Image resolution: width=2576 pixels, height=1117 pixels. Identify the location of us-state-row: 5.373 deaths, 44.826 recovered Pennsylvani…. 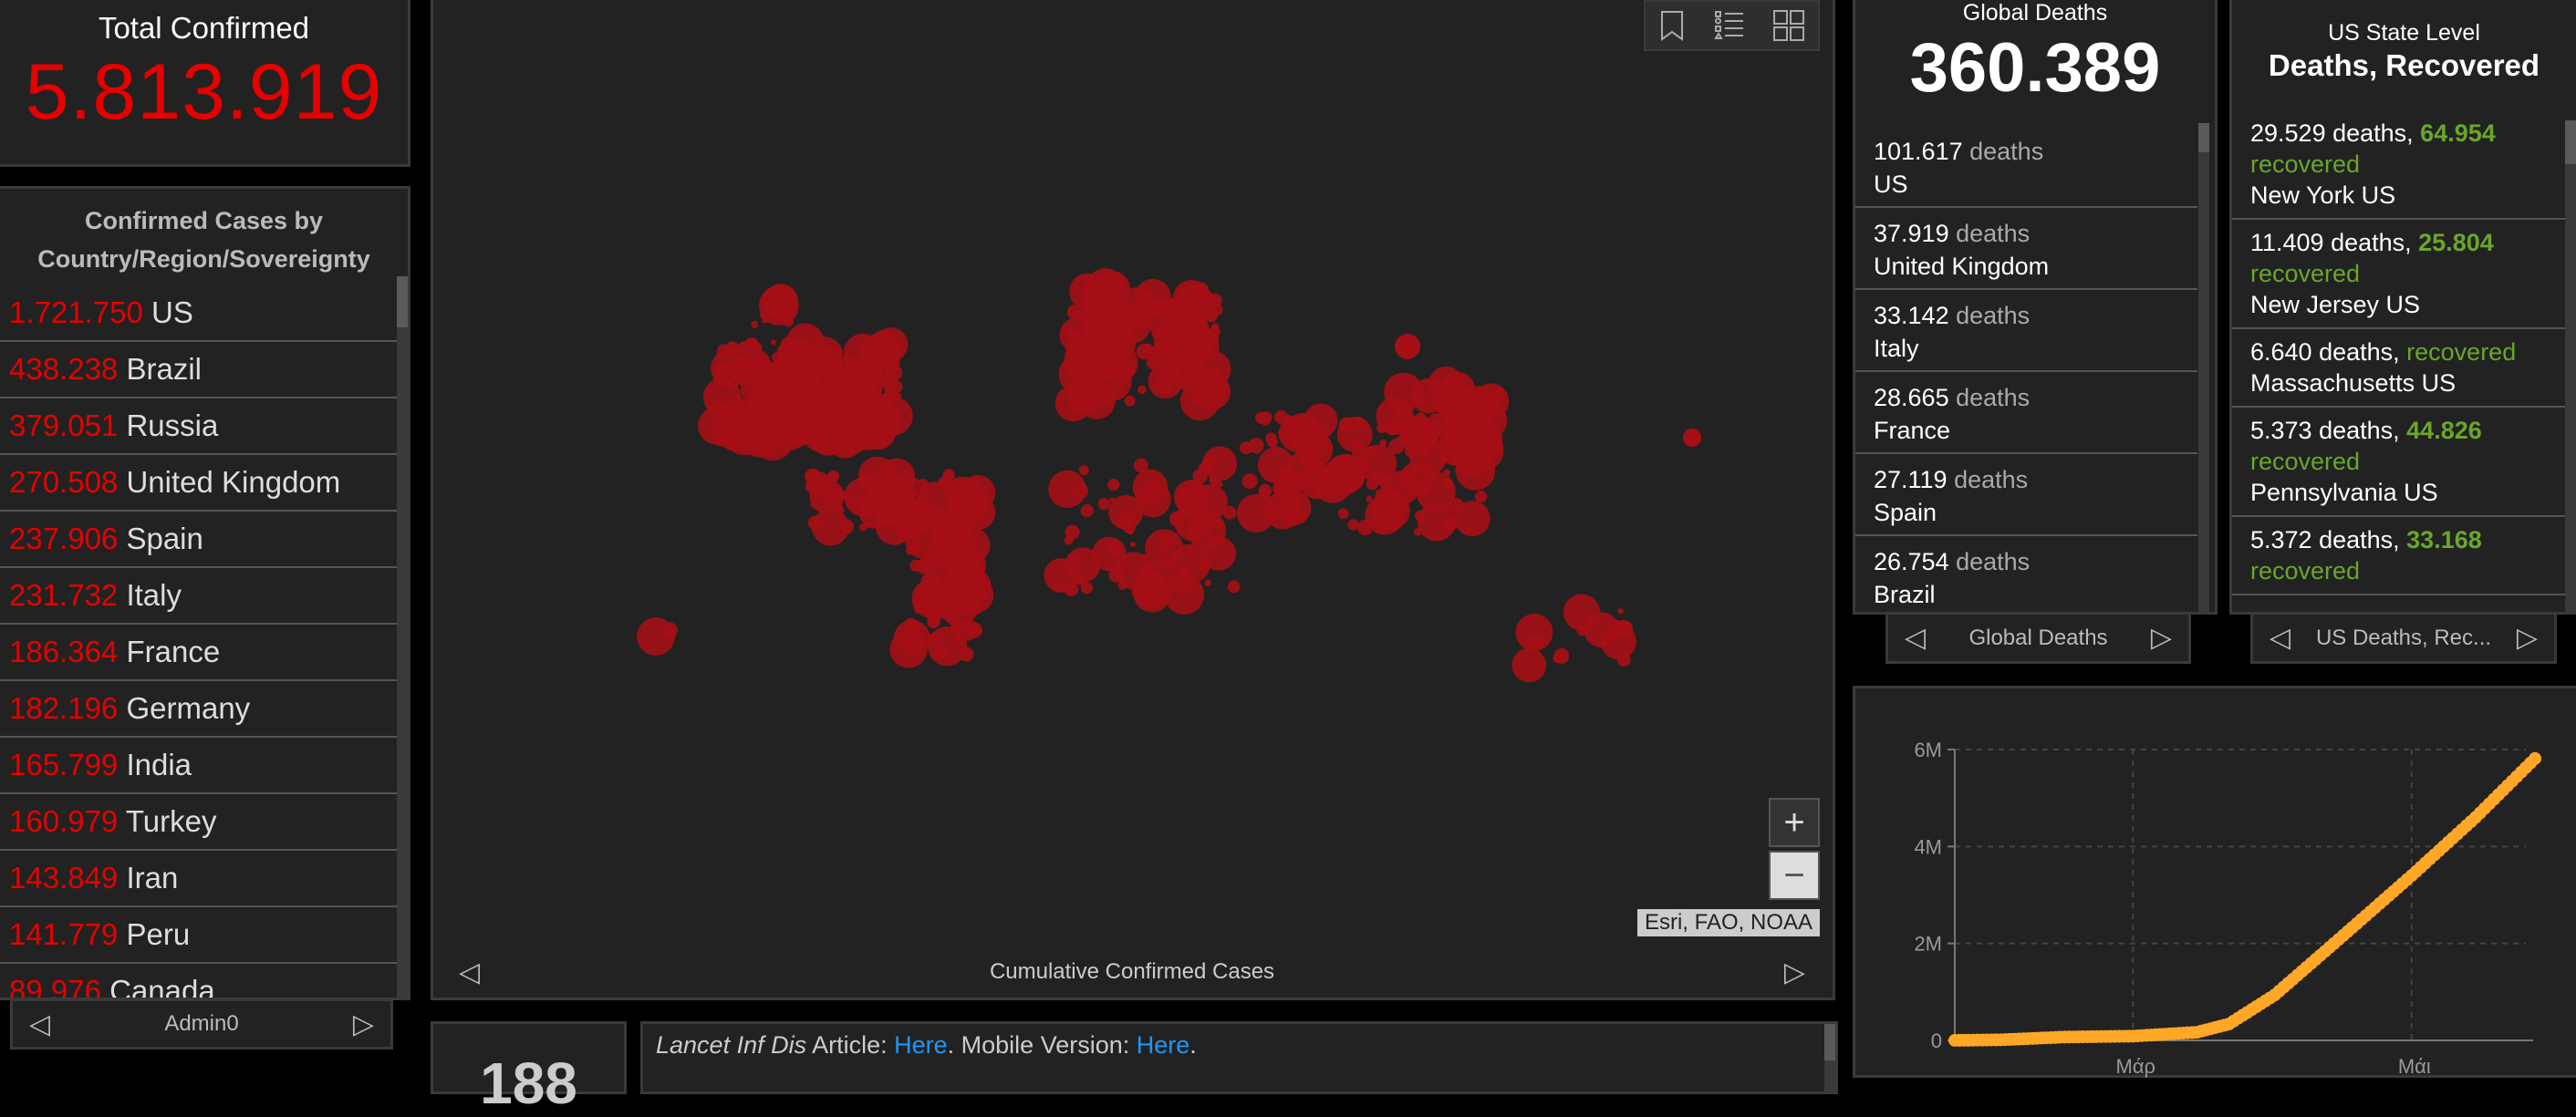
(2398, 463).